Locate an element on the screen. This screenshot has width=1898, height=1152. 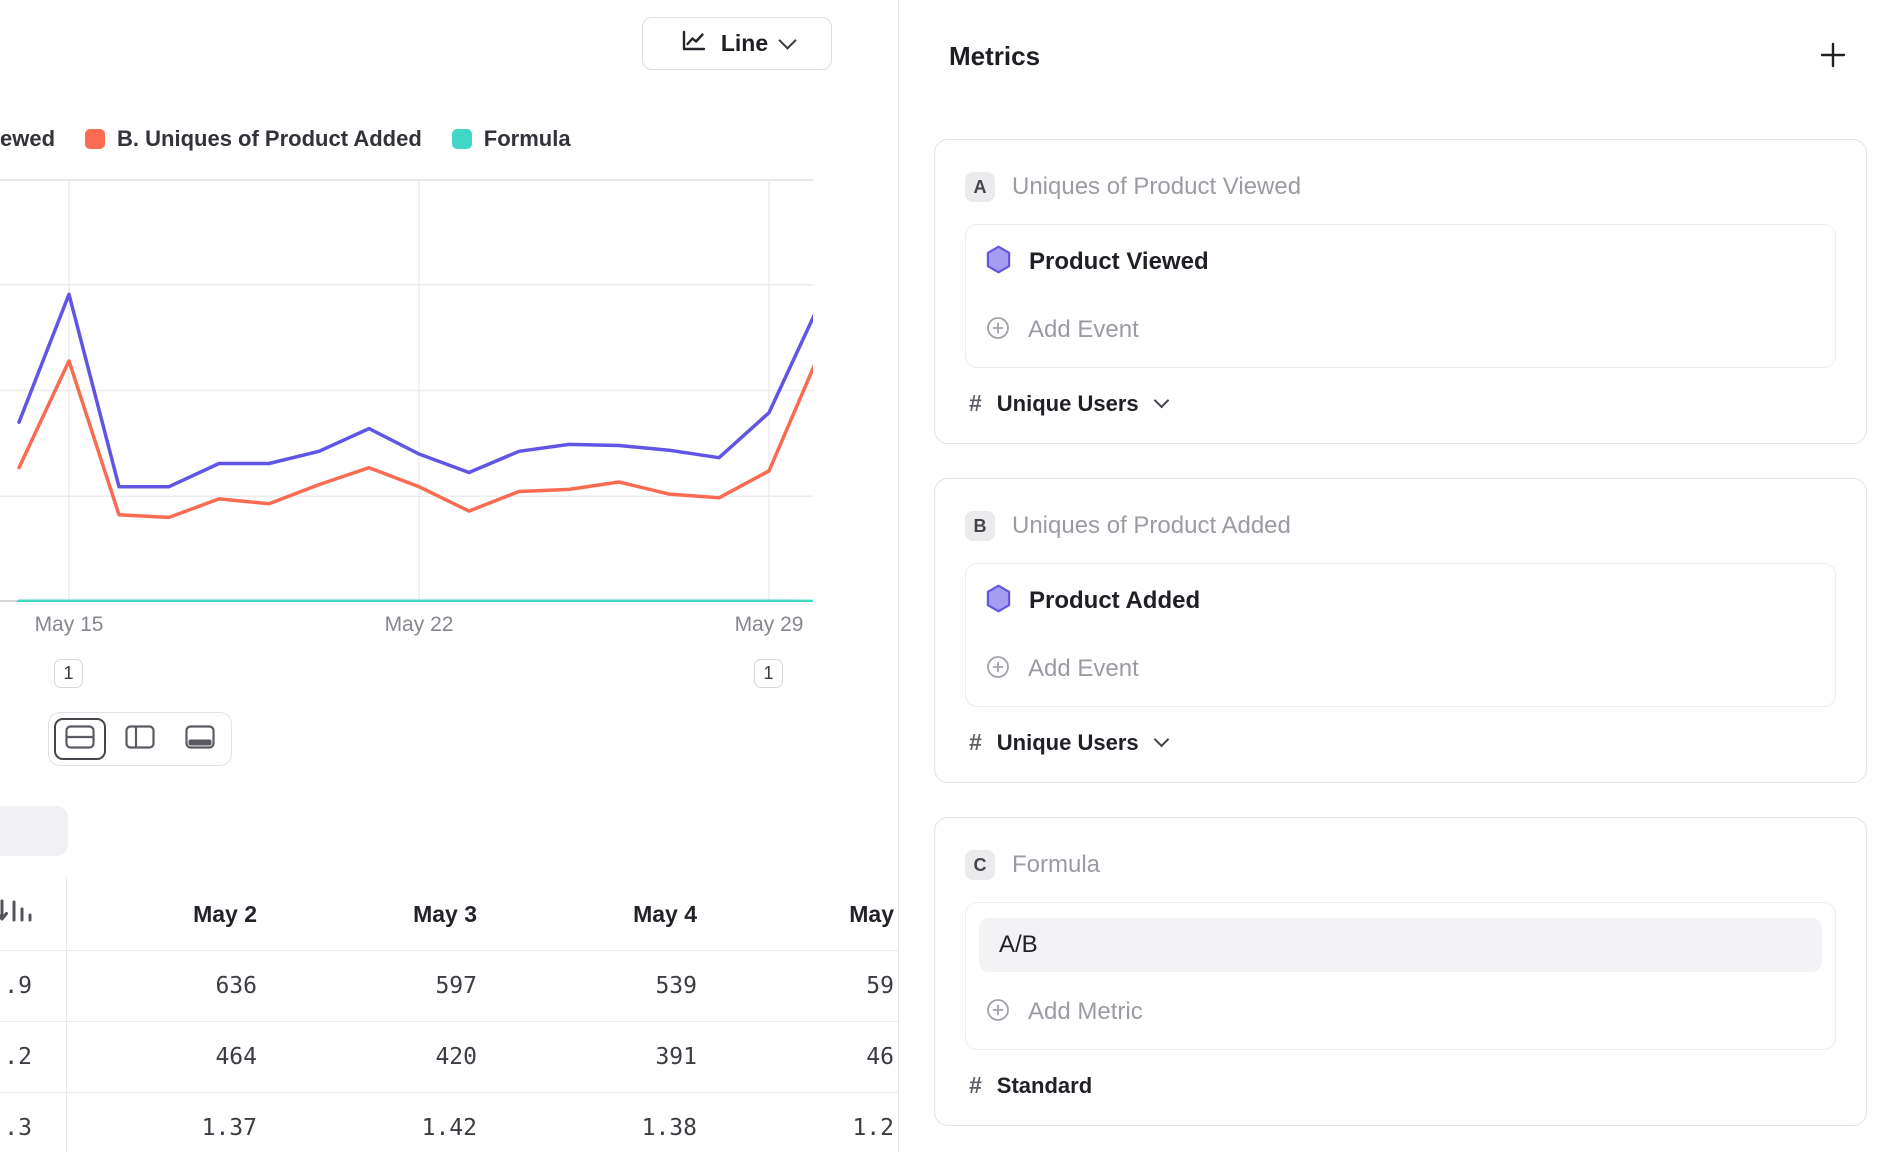
chart-type-selector: Line is located at coordinates (737, 43).